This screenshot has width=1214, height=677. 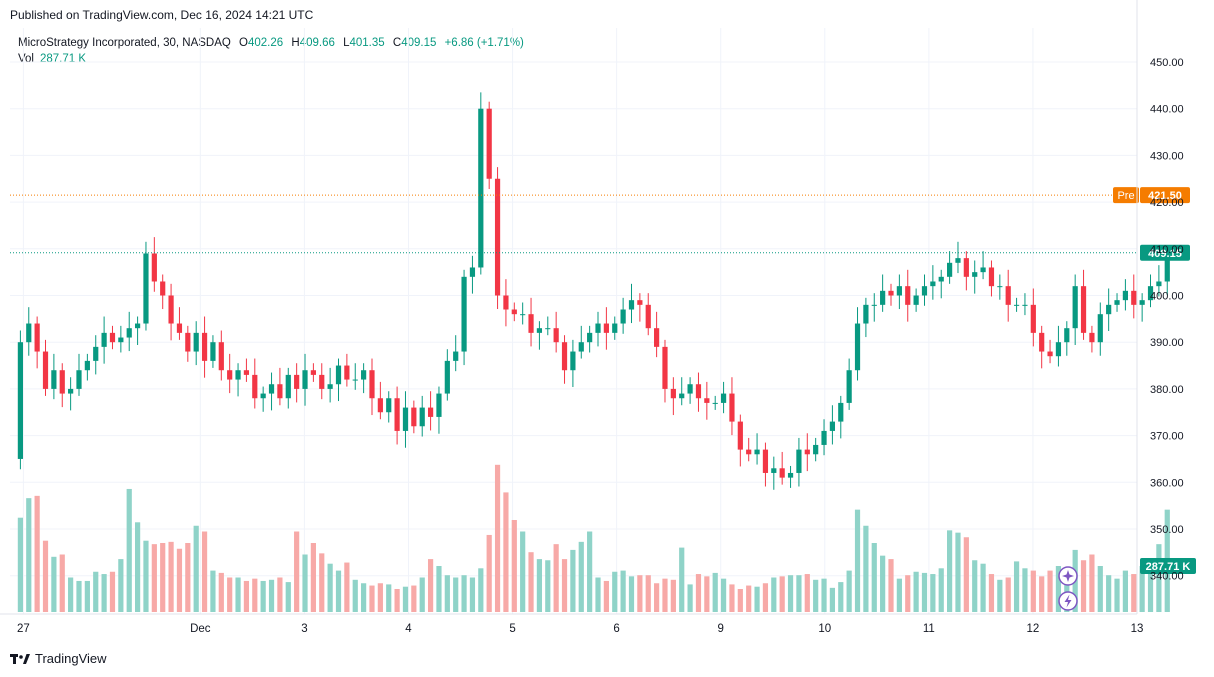 I want to click on symbol-label: MicroStrategy Incorporated, 30, NASDAQ, so click(x=124, y=43).